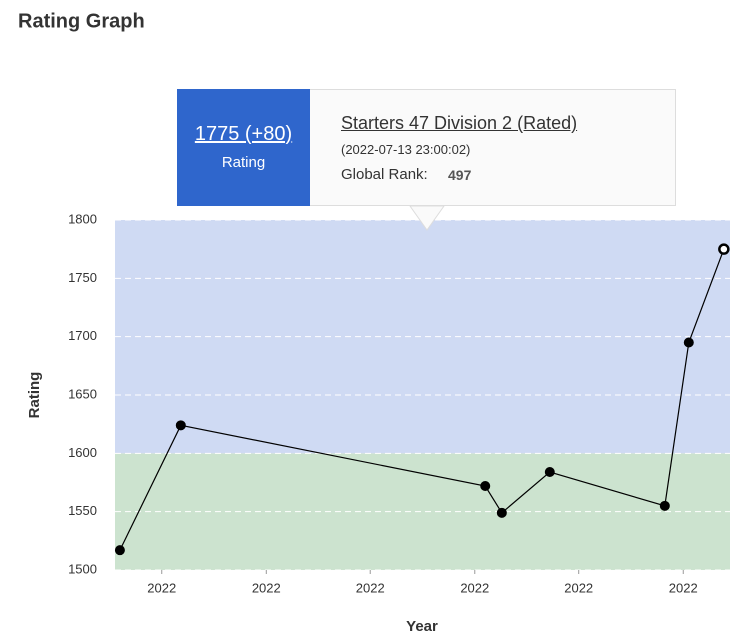  I want to click on x-axis-title: Year, so click(422, 626).